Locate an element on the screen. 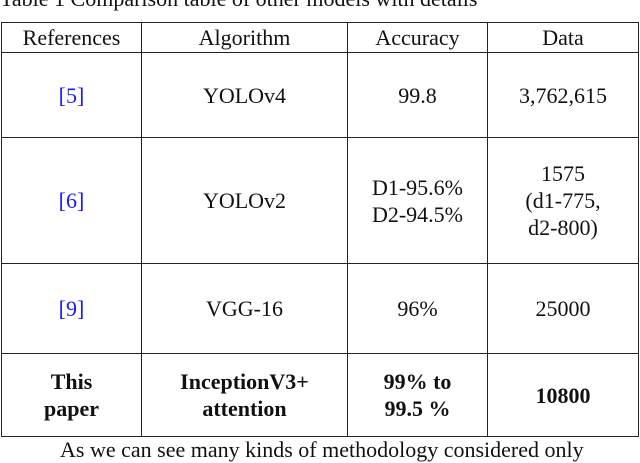 The width and height of the screenshot is (640, 463). table-header-row: References Algorithm Accuracy Data is located at coordinates (320, 37).